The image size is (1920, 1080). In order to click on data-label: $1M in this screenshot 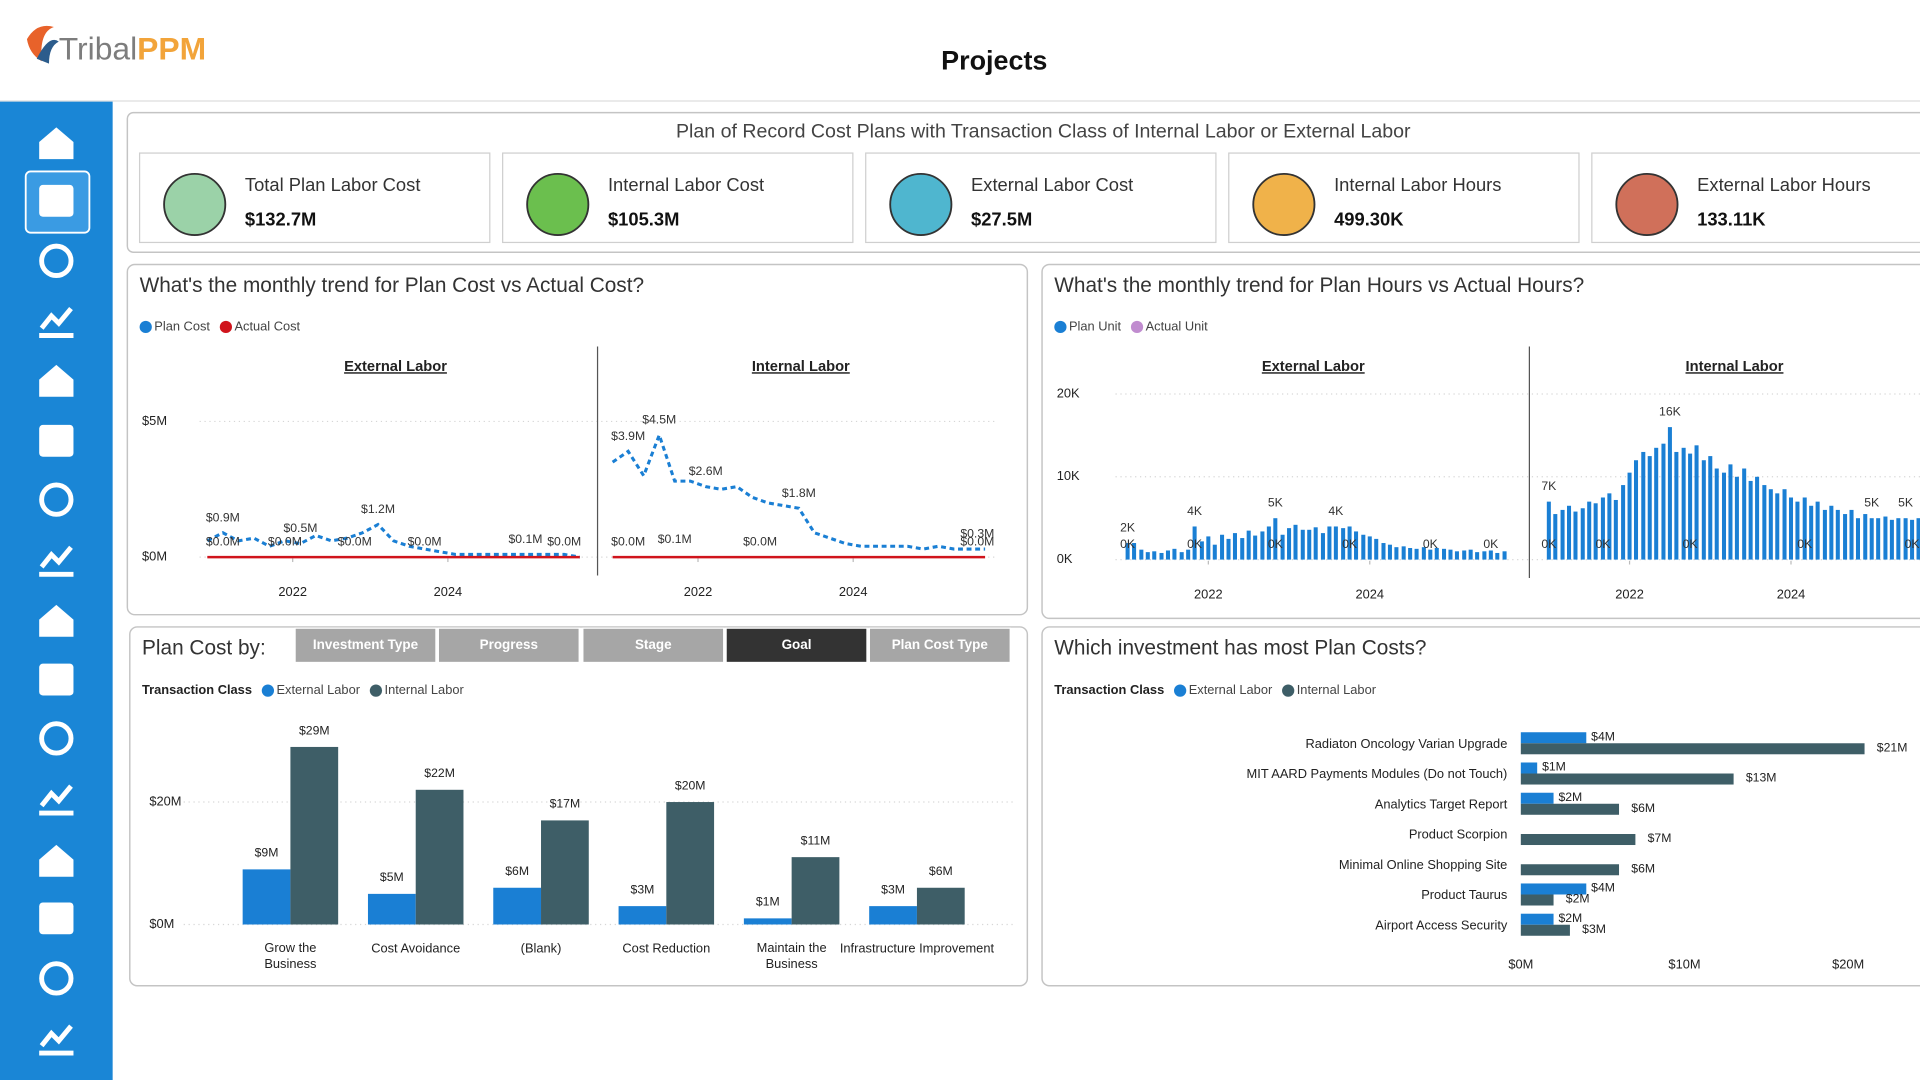, I will do `click(1554, 767)`.